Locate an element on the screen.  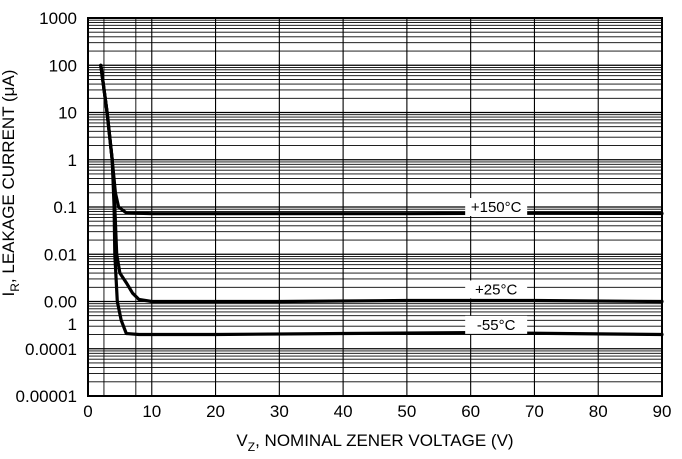
x-axis-label-rest: , NOMINAL ZENER VOLTAGE (V) is located at coordinates (384, 440).